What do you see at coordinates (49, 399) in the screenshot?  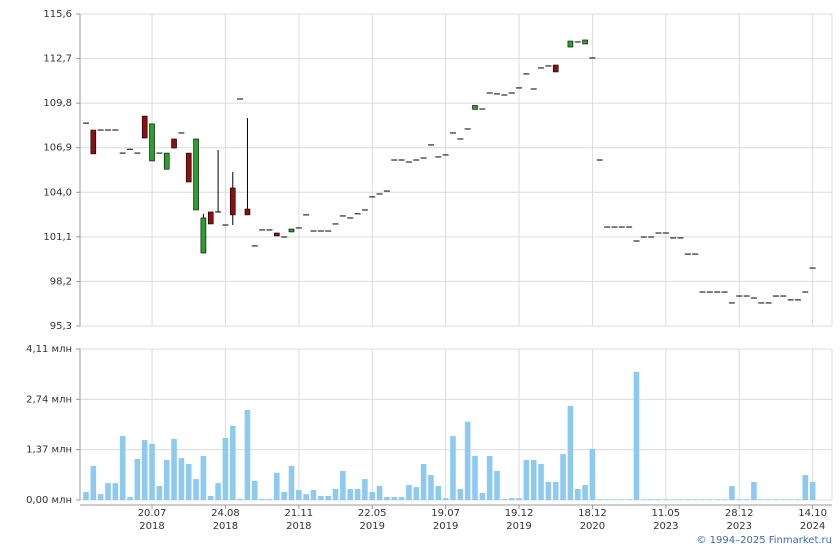 I see `y-tick-label: 2,74 млн` at bounding box center [49, 399].